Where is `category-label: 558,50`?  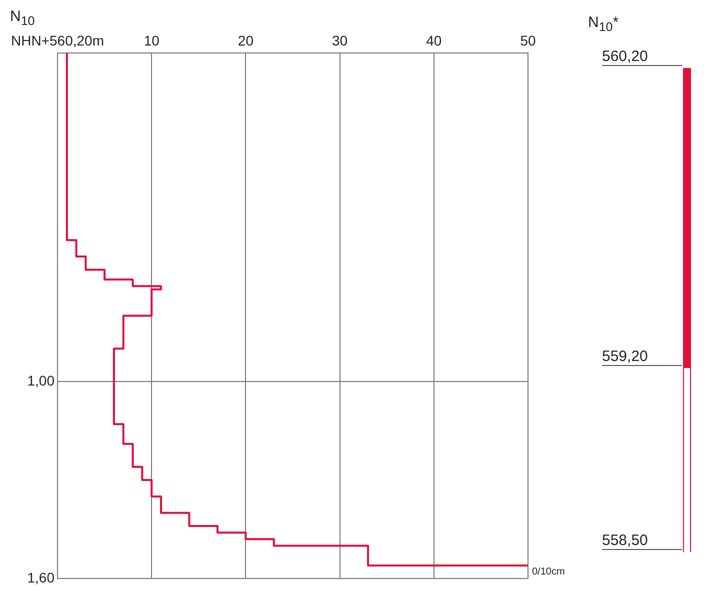 category-label: 558,50 is located at coordinates (642, 541).